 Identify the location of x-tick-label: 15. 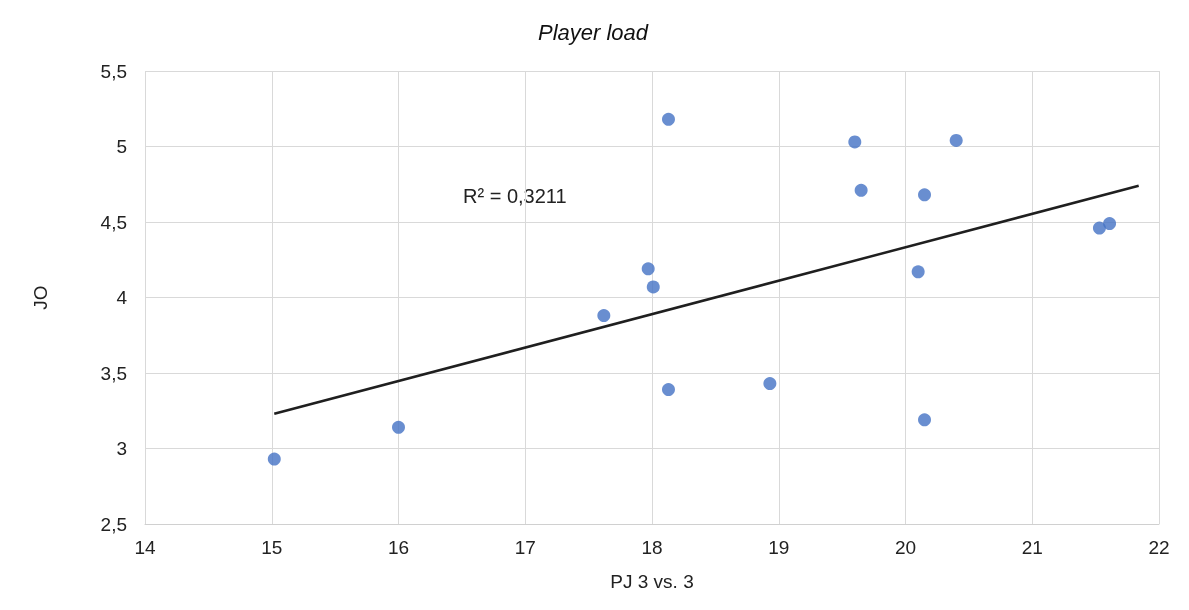
(272, 547).